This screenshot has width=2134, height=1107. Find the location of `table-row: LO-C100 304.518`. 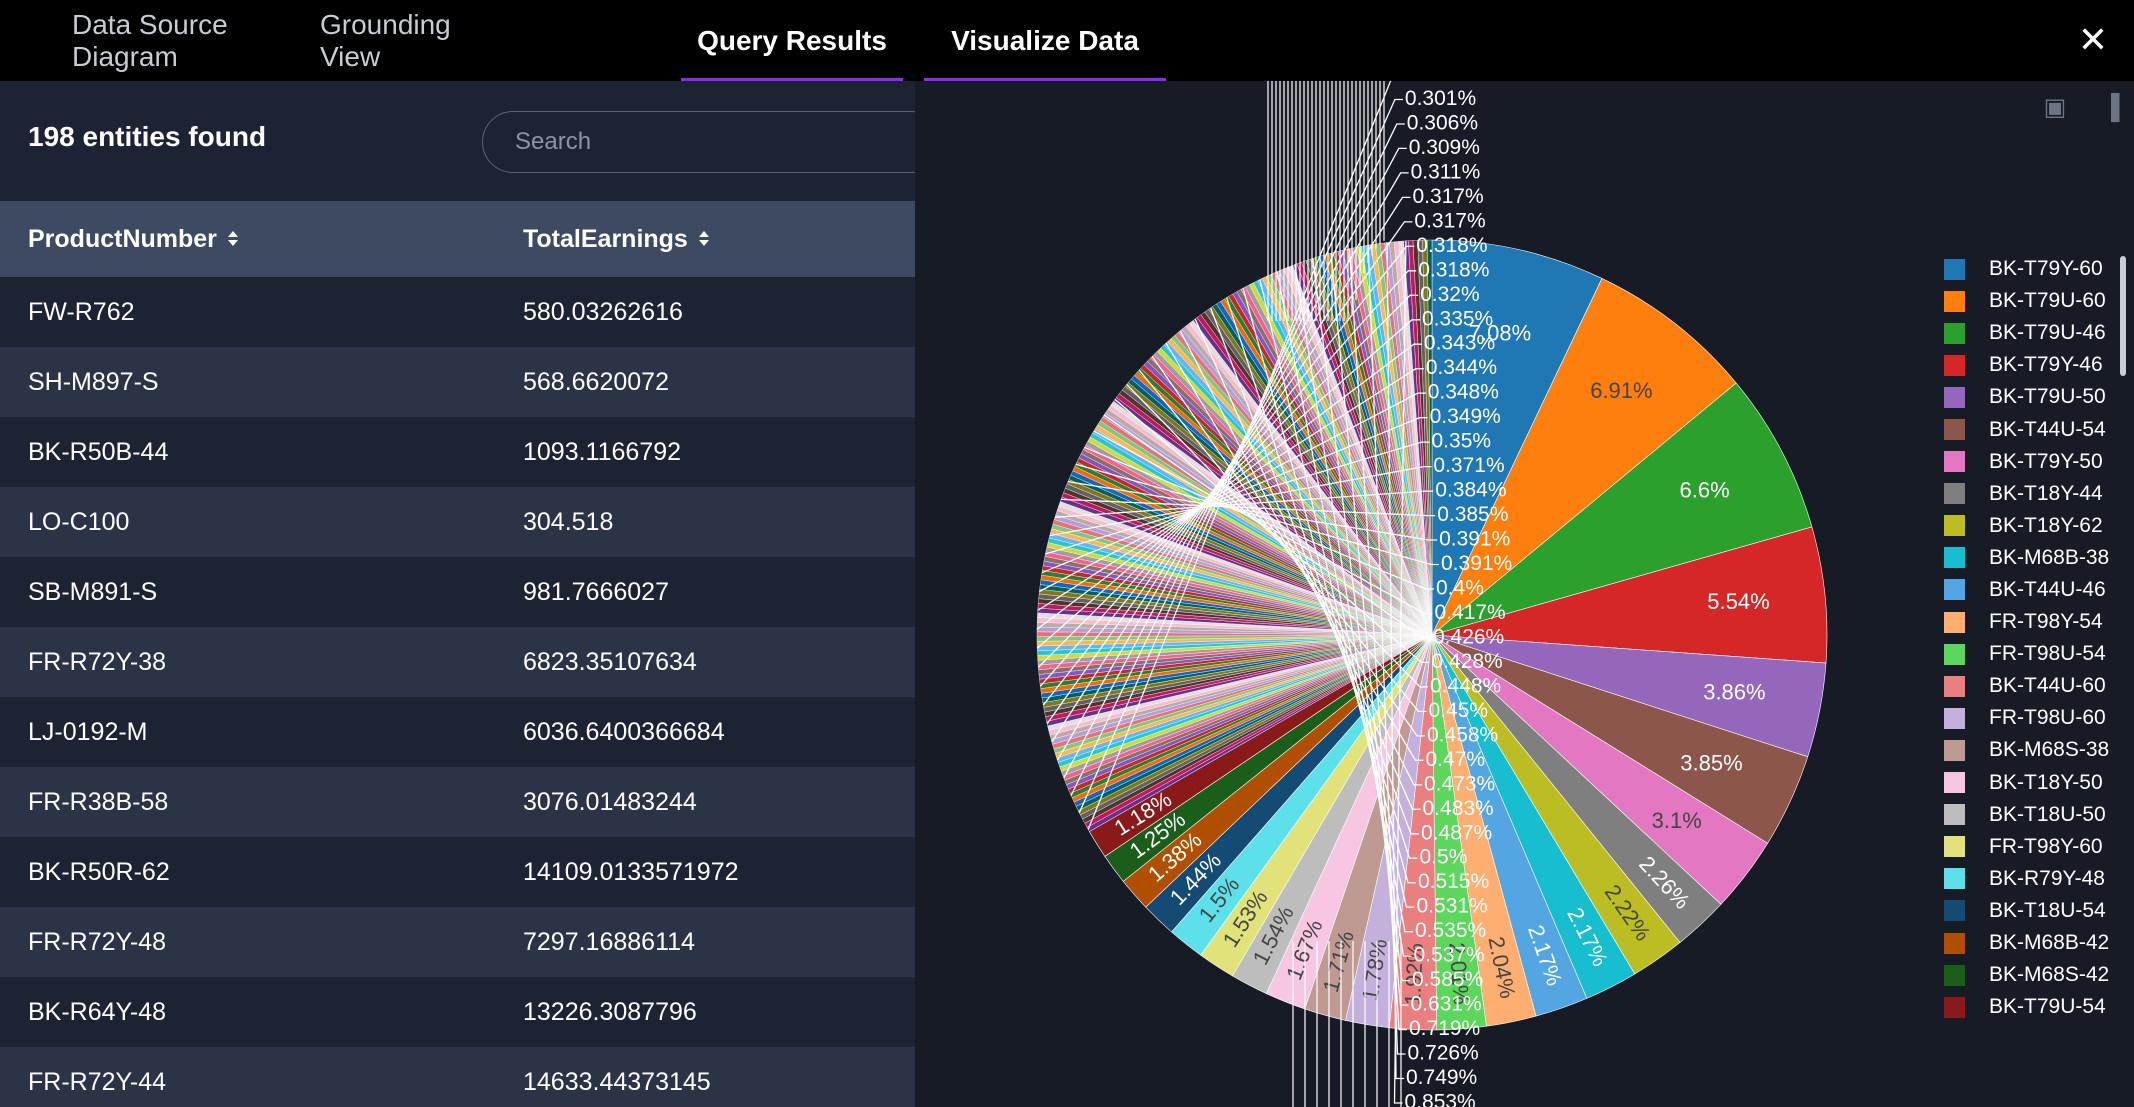

table-row: LO-C100 304.518 is located at coordinates (457, 522).